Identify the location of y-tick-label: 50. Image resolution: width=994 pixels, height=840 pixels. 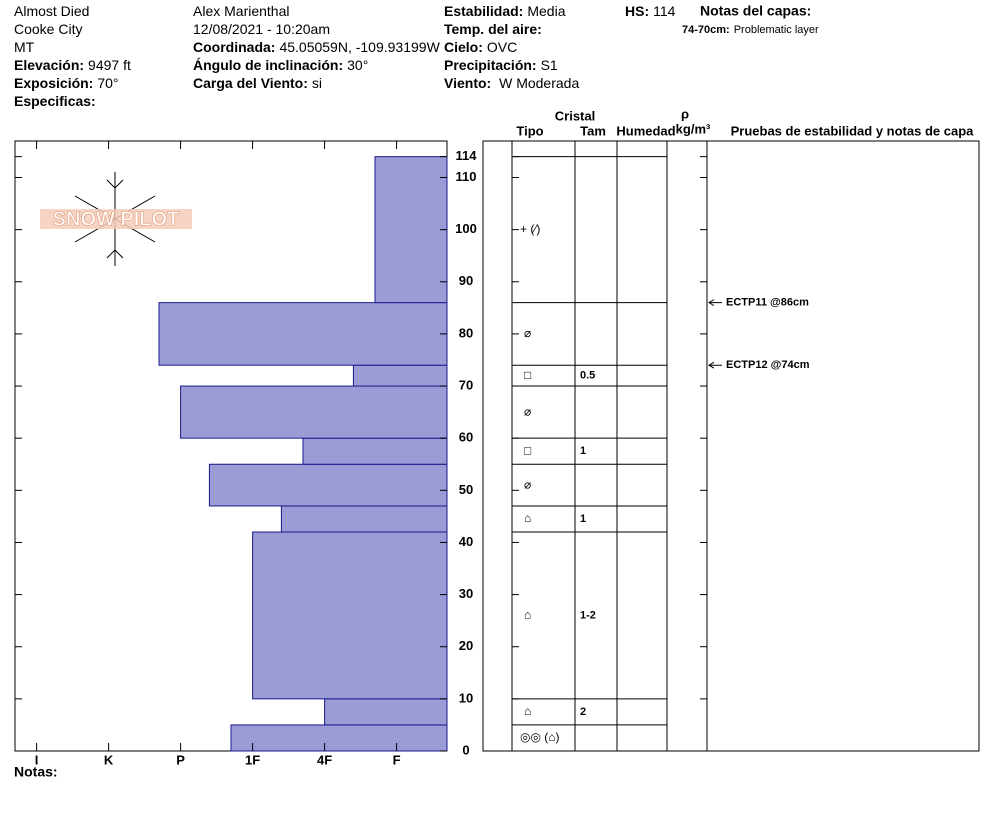
(466, 489).